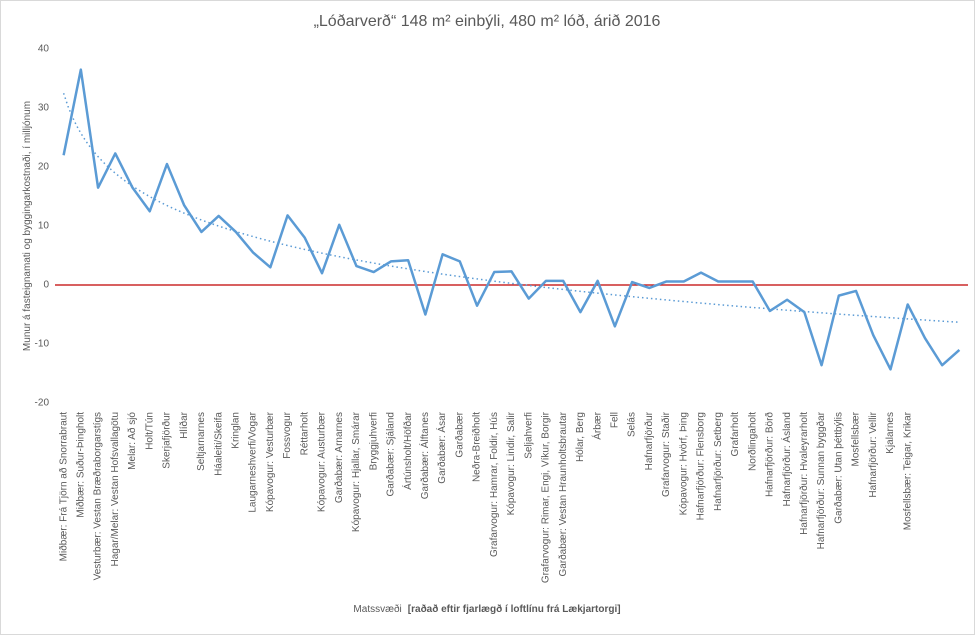 The width and height of the screenshot is (975, 635). What do you see at coordinates (494, 484) in the screenshot?
I see `x-tick-label: Grafarvogur: Hamrar, Foldir, Hús` at bounding box center [494, 484].